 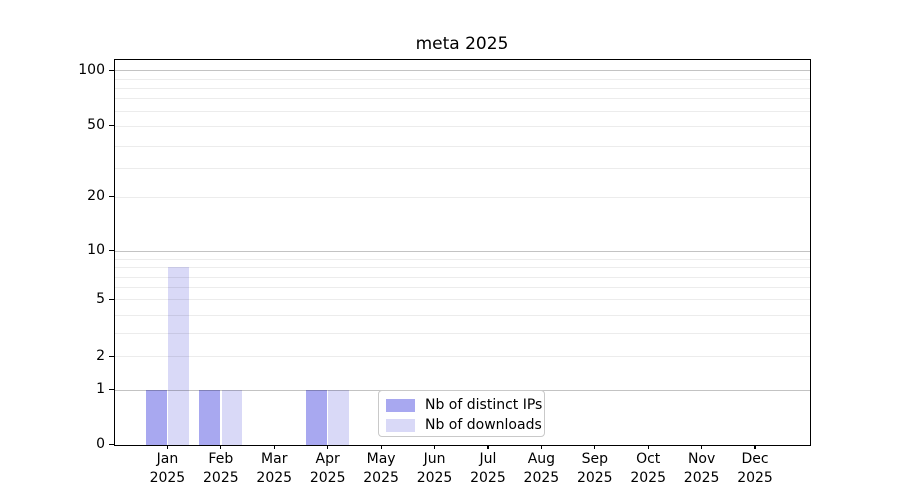 I want to click on x-tick-label-oct: Oct 2025, so click(x=648, y=468).